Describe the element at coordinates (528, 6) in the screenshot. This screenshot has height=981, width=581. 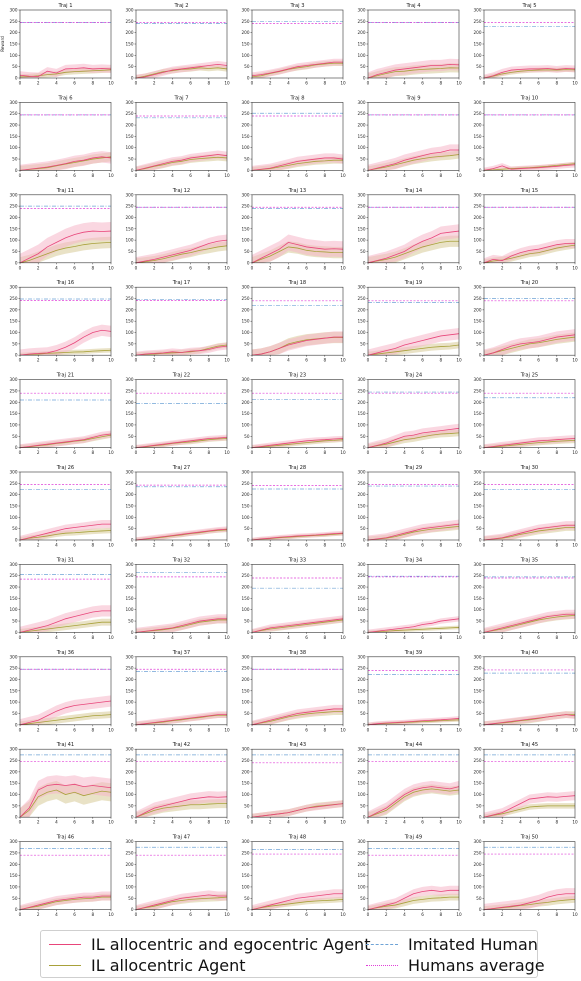
I see `subplot-title: Traj 5` at that location.